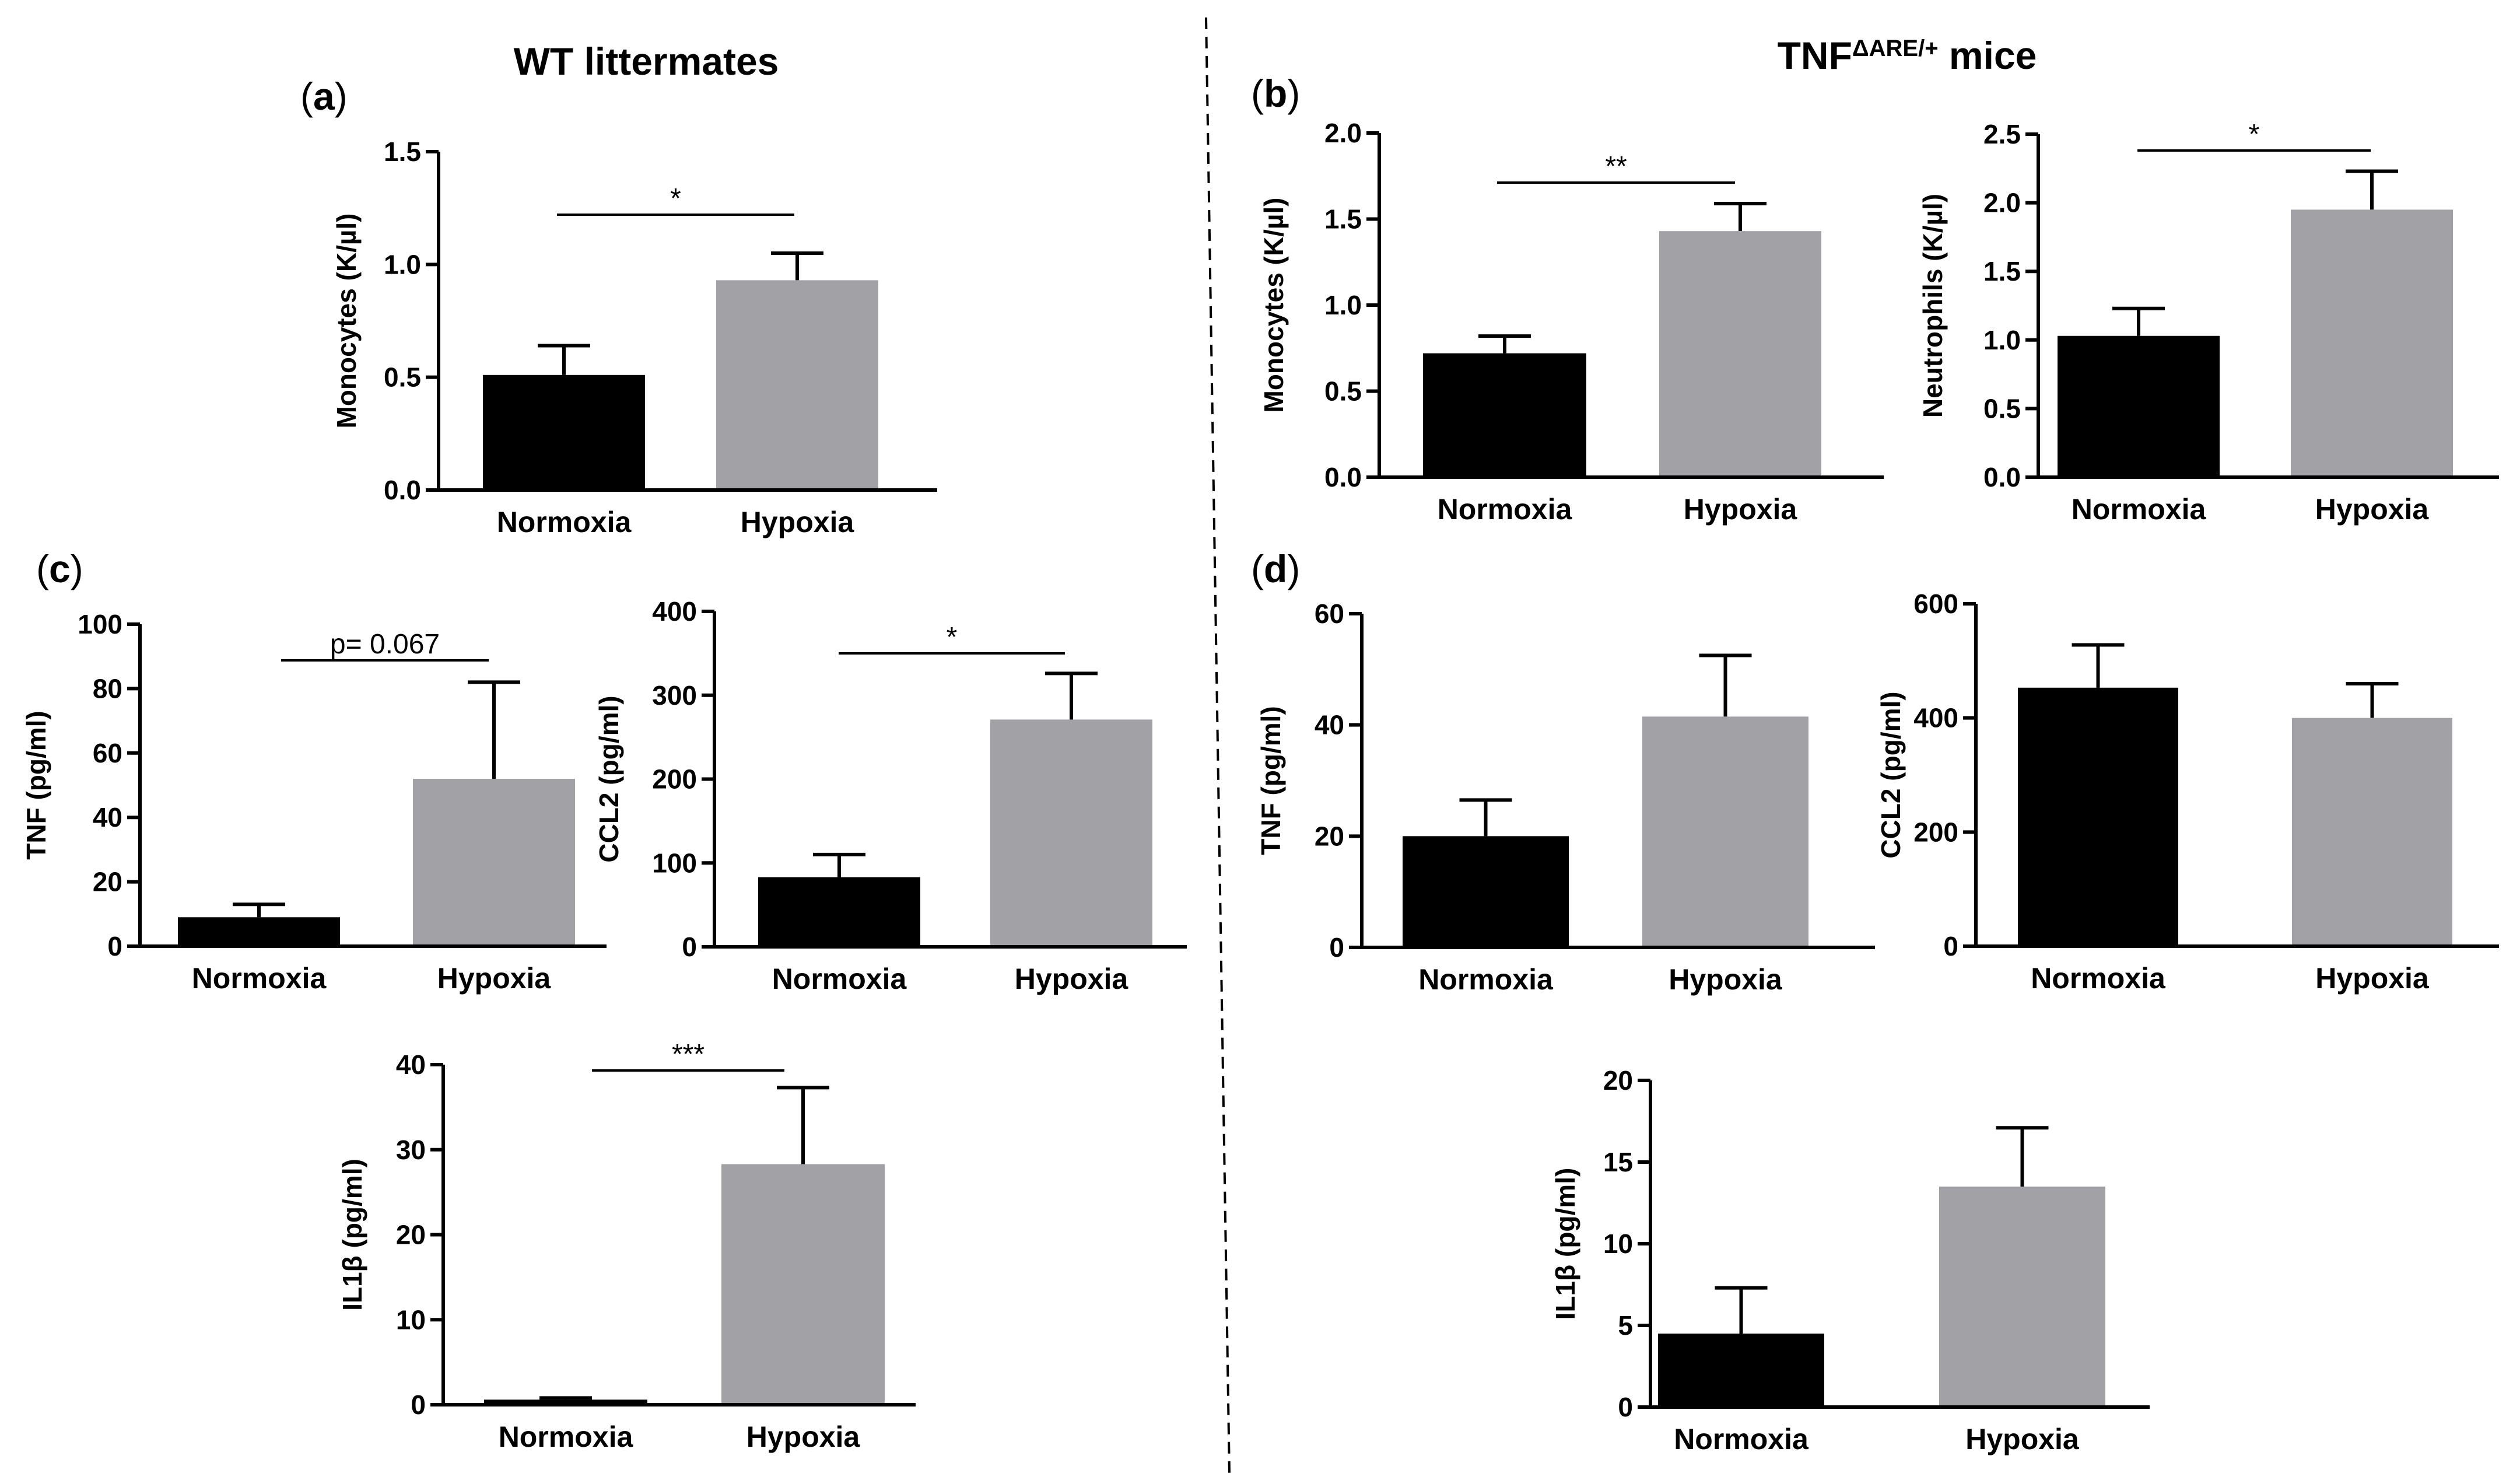  What do you see at coordinates (1563, 771) in the screenshot?
I see `panel-d1: (d) Normoxia Hypoxia 0 20 40 60 TNF (pg/ml)` at bounding box center [1563, 771].